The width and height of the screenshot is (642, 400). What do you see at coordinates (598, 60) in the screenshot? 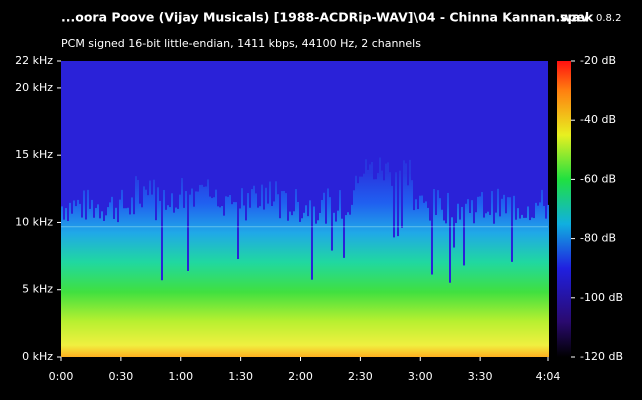
I see `colorbar-tick-label: -20 dB` at bounding box center [598, 60].